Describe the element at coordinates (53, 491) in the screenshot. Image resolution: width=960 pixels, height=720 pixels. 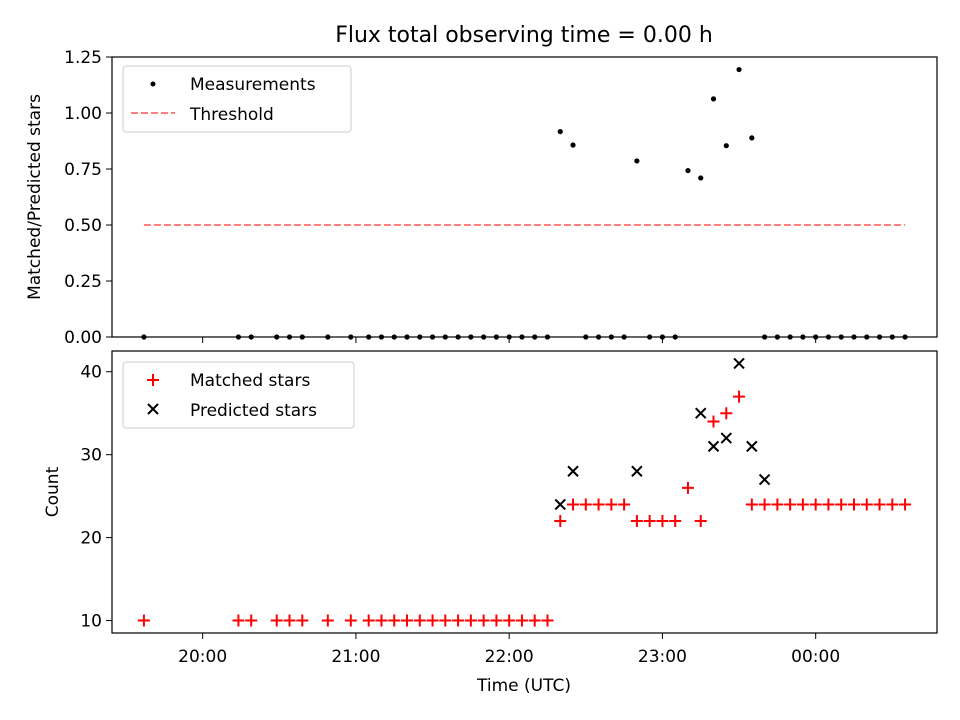
I see `bottom-y-axis-label: Count` at that location.